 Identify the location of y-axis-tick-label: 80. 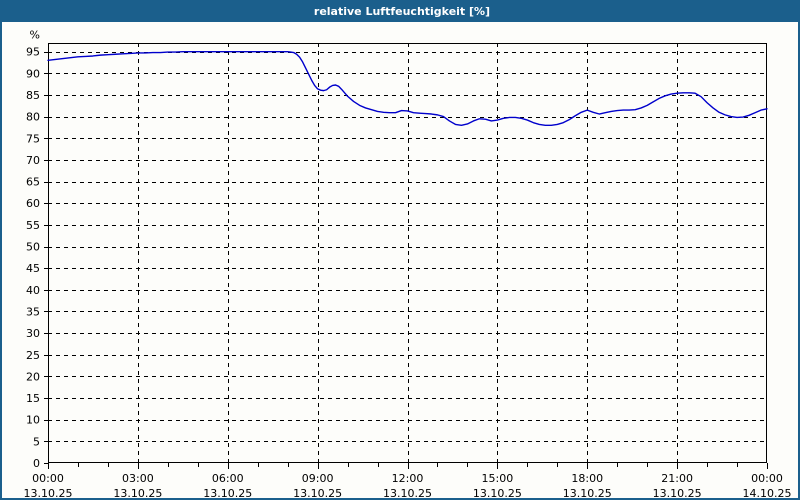
(33, 117).